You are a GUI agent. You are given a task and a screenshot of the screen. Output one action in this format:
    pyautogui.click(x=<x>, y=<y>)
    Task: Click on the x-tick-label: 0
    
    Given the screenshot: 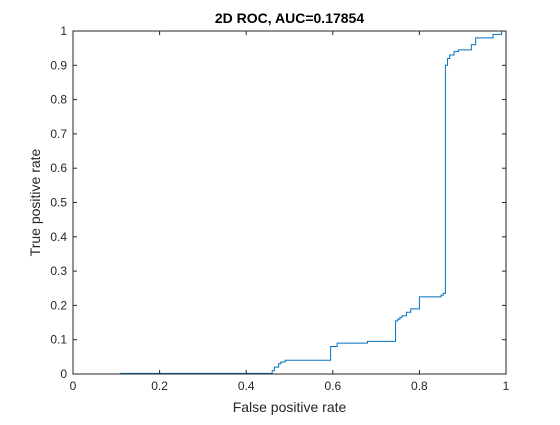 What is the action you would take?
    pyautogui.click(x=73, y=386)
    